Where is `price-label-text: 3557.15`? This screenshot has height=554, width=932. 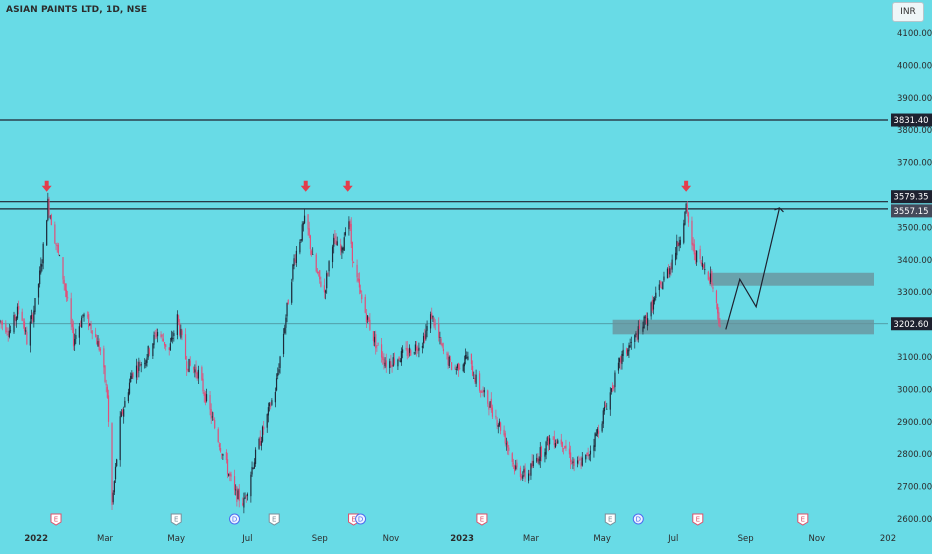 price-label-text: 3557.15 is located at coordinates (910, 212).